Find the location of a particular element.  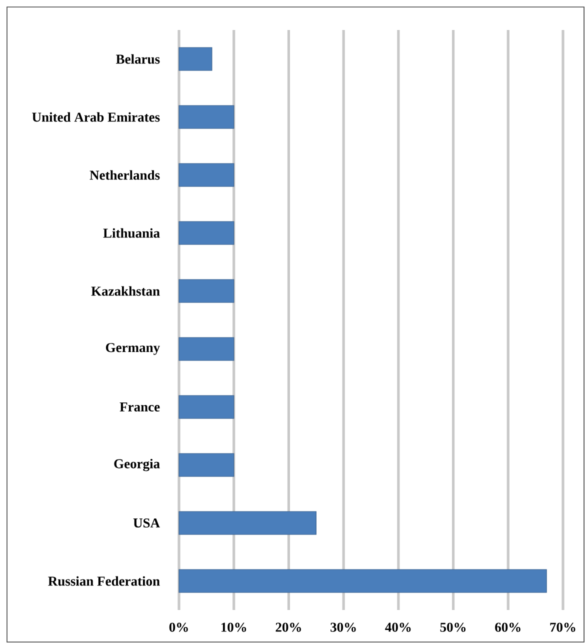

y-tick-label: United Arab Emirates is located at coordinates (96, 117).